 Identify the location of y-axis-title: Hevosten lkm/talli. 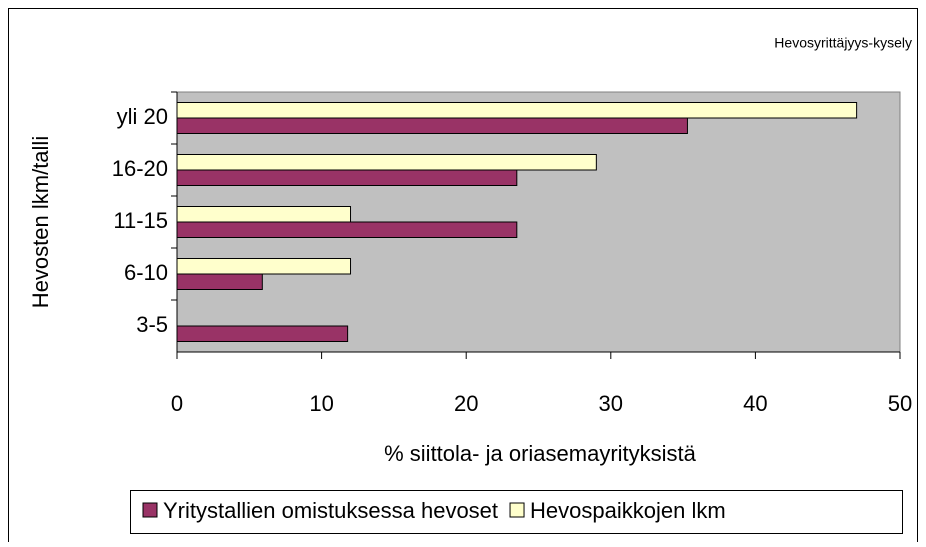
(40, 222).